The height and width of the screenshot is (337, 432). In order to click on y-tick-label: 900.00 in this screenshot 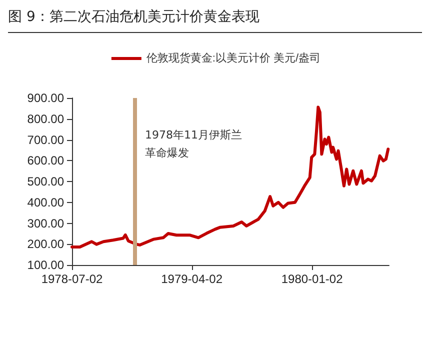, I will do `click(45, 98)`.